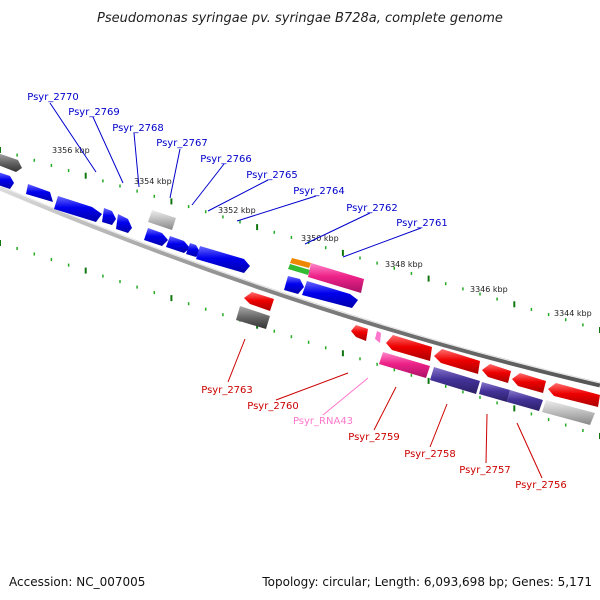 The image size is (600, 600). I want to click on gene-label: Psyr_2760, so click(273, 406).